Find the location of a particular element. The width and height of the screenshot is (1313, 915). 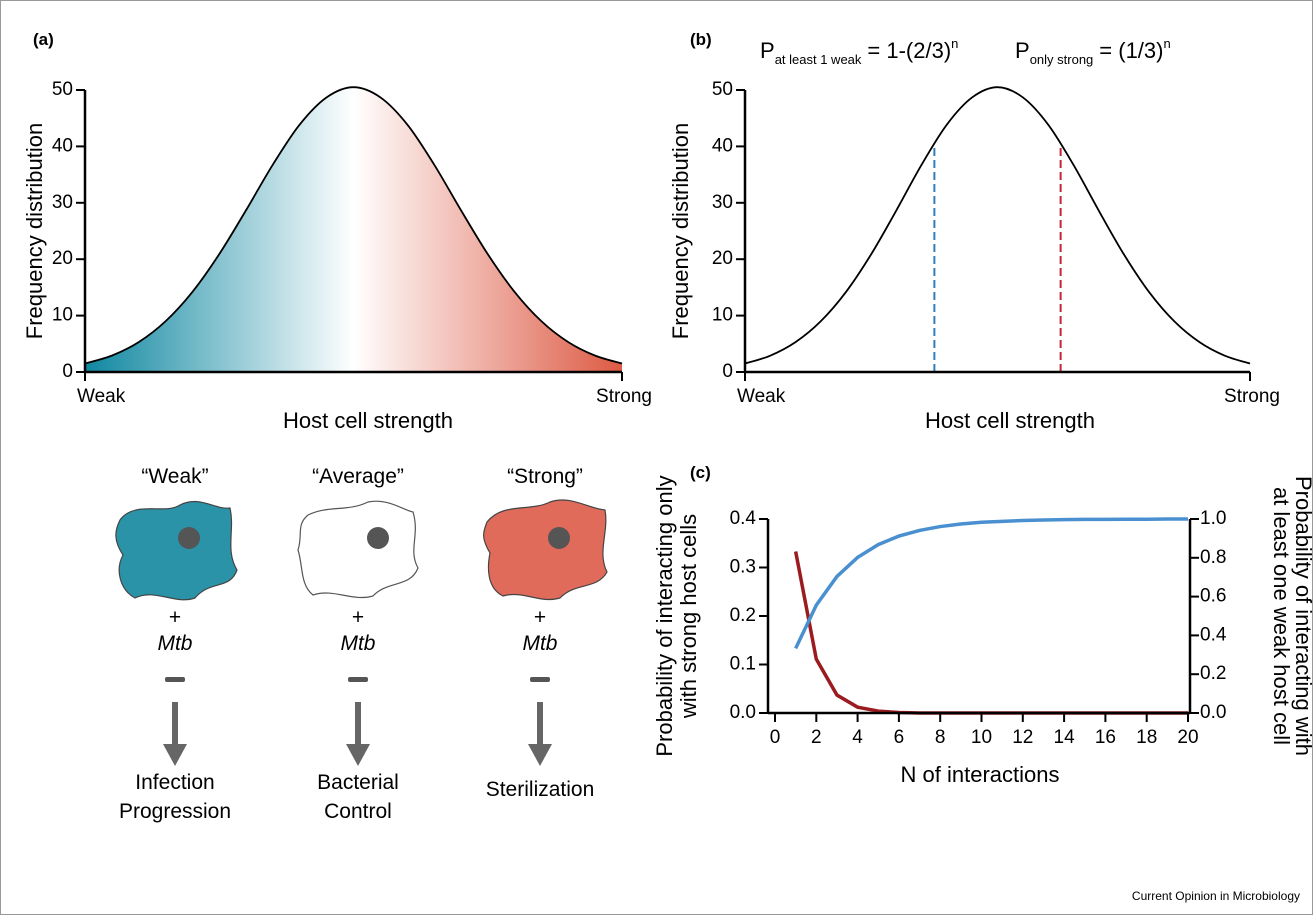

cell-weak is located at coordinates (176, 550).